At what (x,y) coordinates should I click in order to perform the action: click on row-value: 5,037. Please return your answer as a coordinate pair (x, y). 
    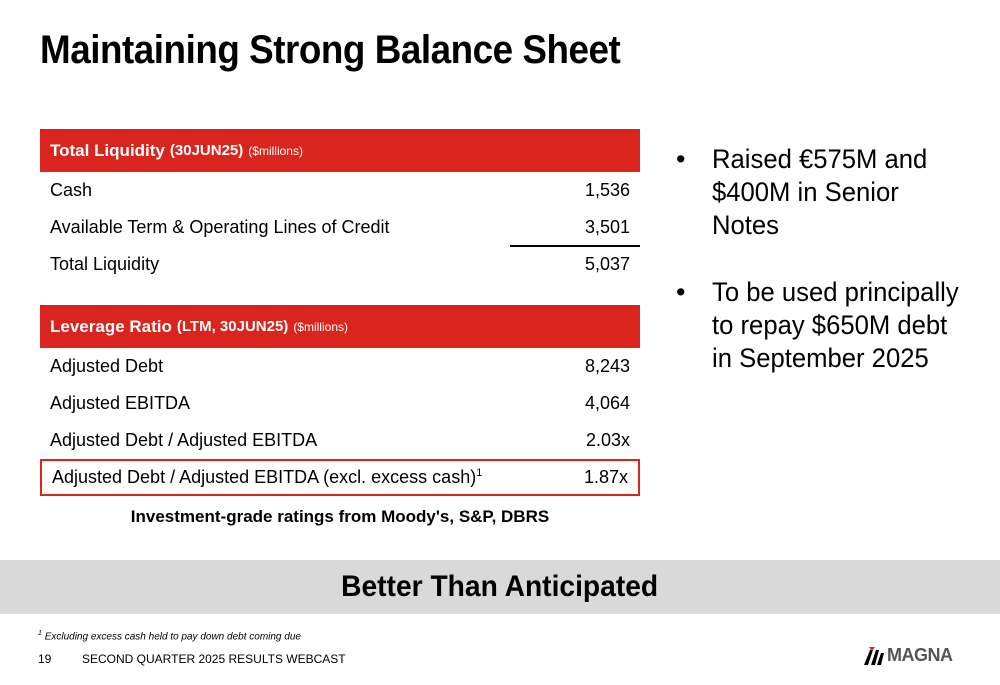
    Looking at the image, I should click on (607, 264).